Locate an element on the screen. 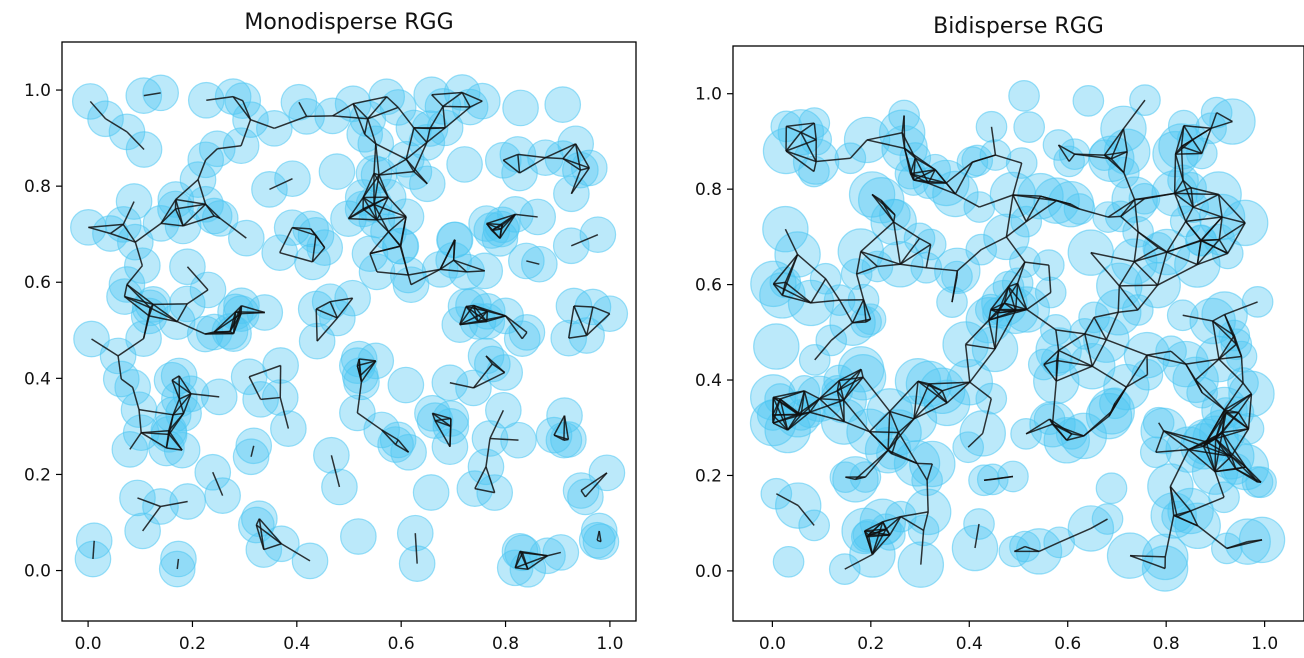 The height and width of the screenshot is (658, 1304). y-tick-label: 0.4 is located at coordinates (37, 379).